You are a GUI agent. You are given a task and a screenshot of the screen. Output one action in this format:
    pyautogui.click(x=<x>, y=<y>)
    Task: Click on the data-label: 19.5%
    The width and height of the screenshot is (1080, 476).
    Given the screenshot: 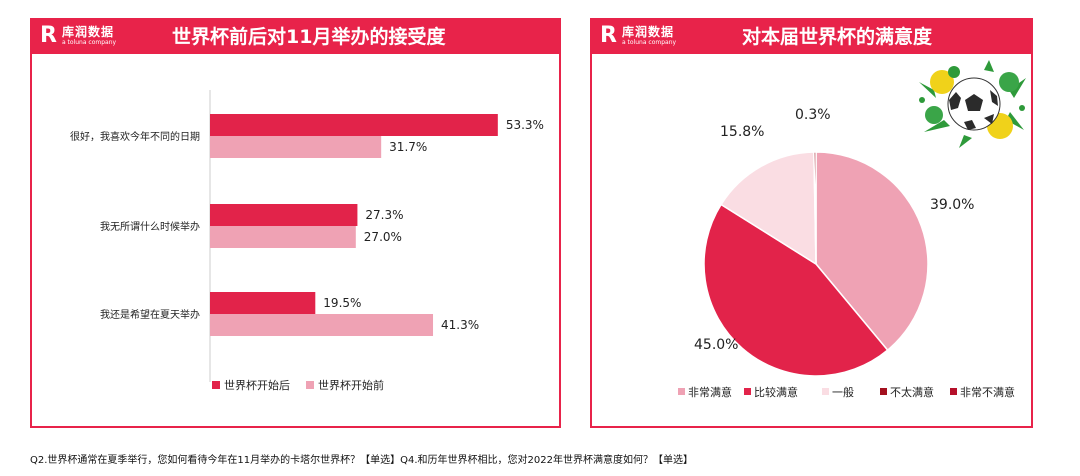 What is the action you would take?
    pyautogui.click(x=342, y=303)
    